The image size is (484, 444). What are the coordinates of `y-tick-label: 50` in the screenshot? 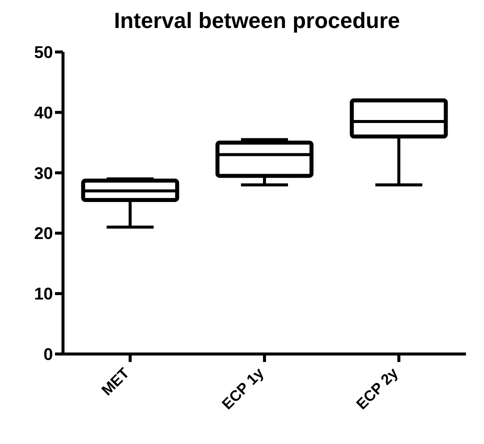 It's located at (43, 52).